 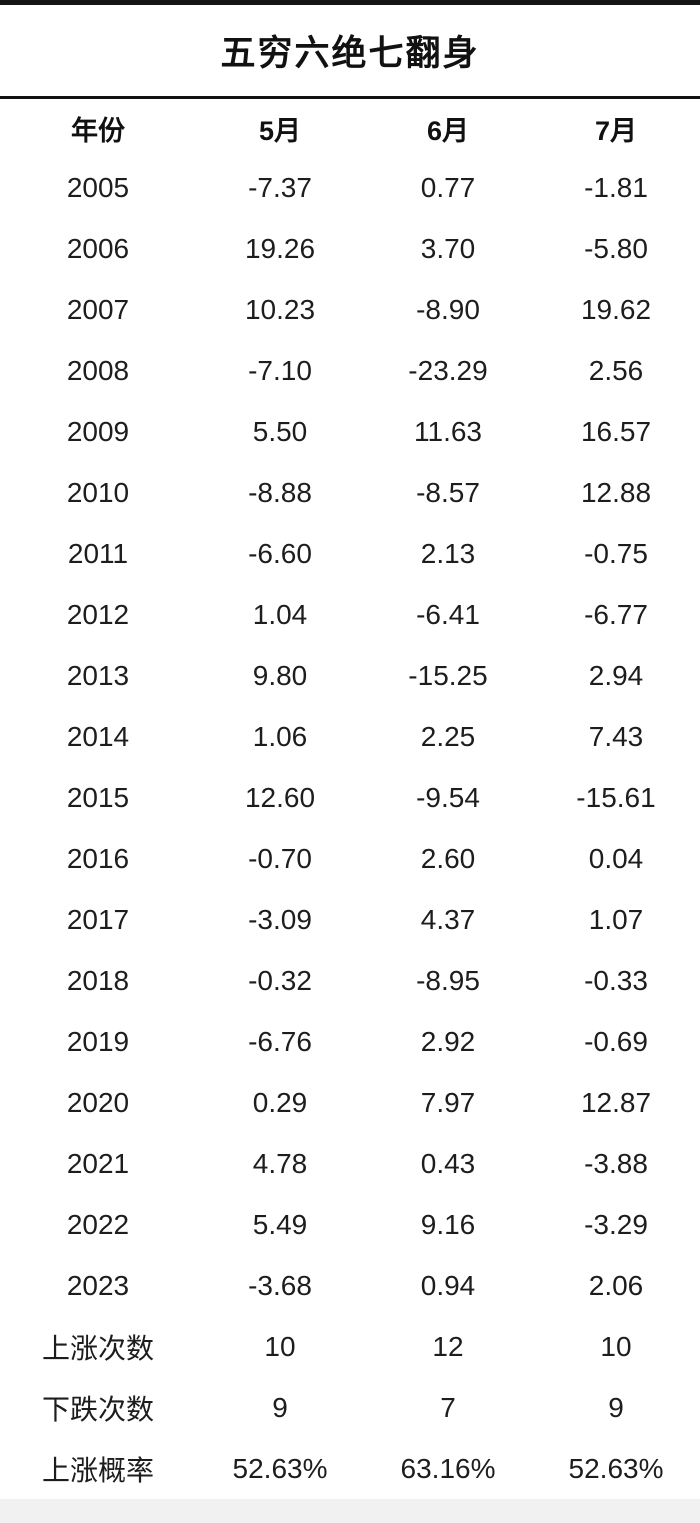 I want to click on row-label: 上涨概率, so click(x=97, y=1470).